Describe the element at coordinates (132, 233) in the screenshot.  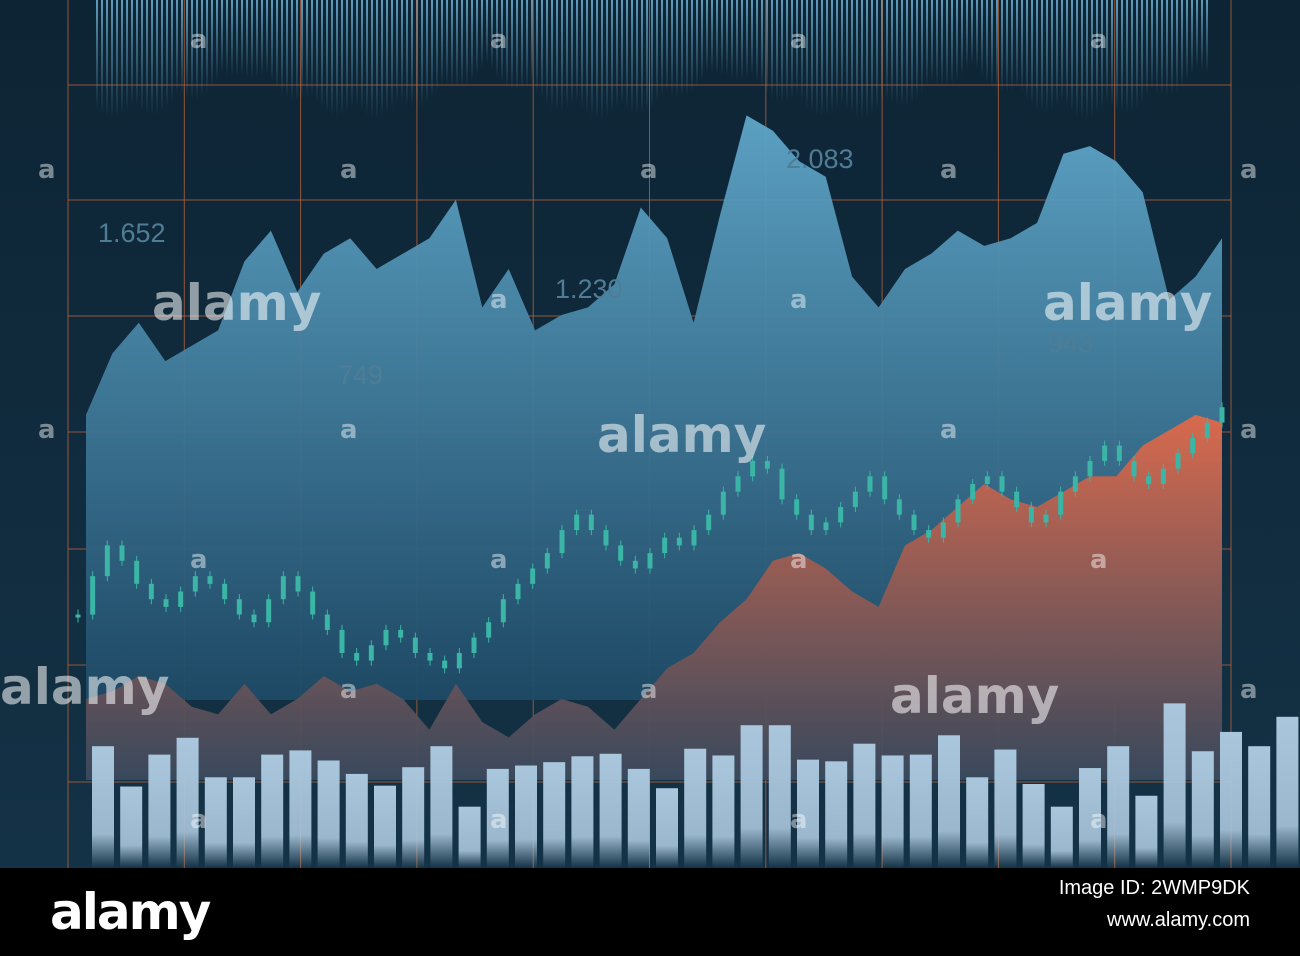
I see `value-label-1652: 1.652` at that location.